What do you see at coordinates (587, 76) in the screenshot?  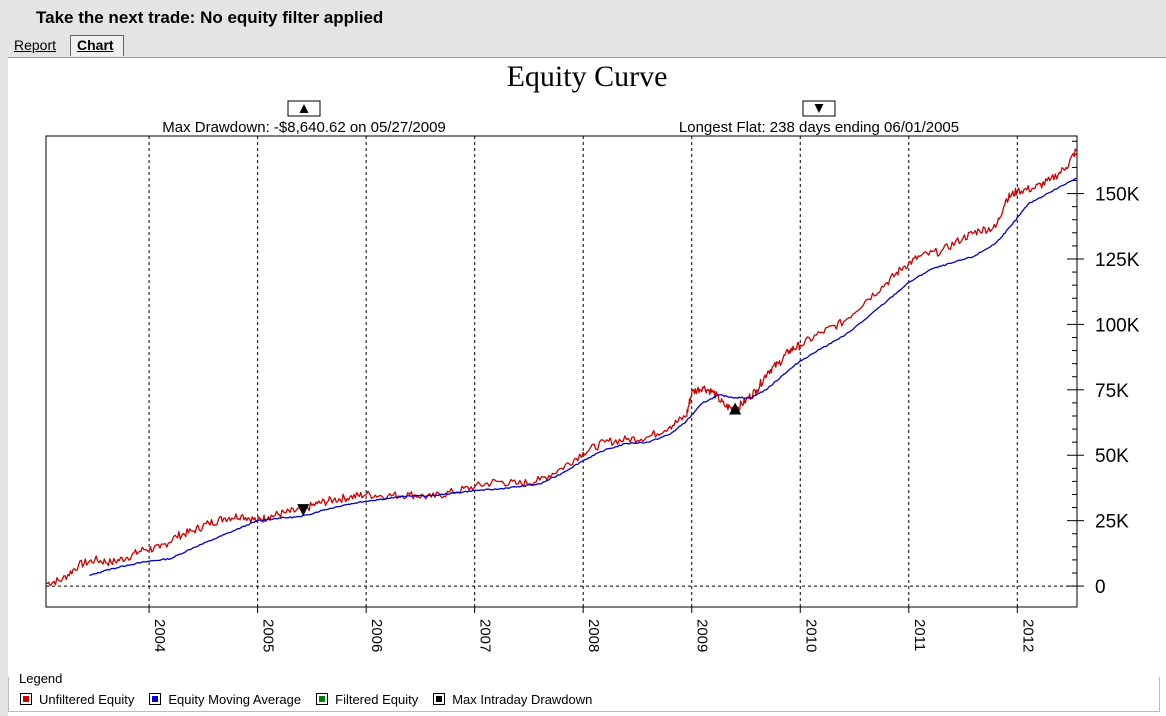 I see `chart-title: Equity Curve` at bounding box center [587, 76].